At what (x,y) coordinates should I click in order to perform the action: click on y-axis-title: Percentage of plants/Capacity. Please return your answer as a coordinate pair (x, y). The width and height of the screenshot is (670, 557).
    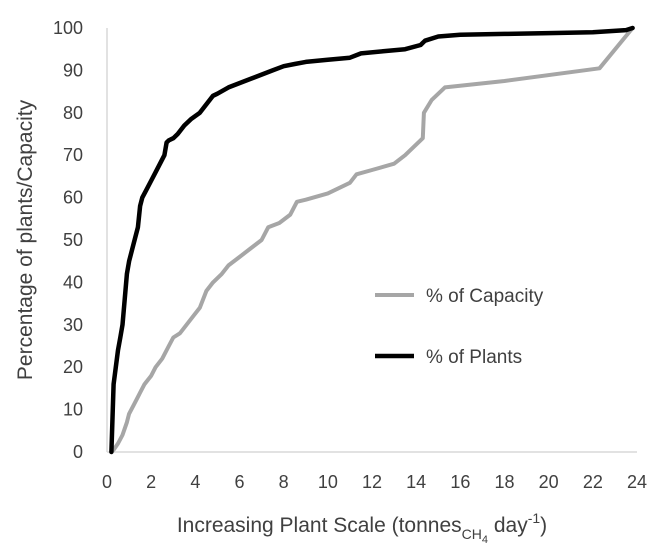
    Looking at the image, I should click on (25, 239).